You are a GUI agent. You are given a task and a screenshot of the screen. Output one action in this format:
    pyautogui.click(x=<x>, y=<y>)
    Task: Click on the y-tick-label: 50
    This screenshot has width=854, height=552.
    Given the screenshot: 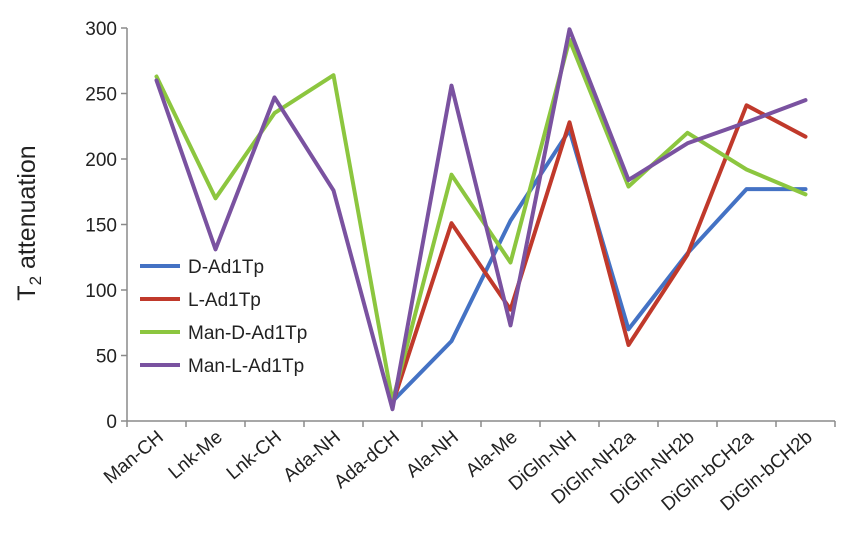 What is the action you would take?
    pyautogui.click(x=106, y=357)
    